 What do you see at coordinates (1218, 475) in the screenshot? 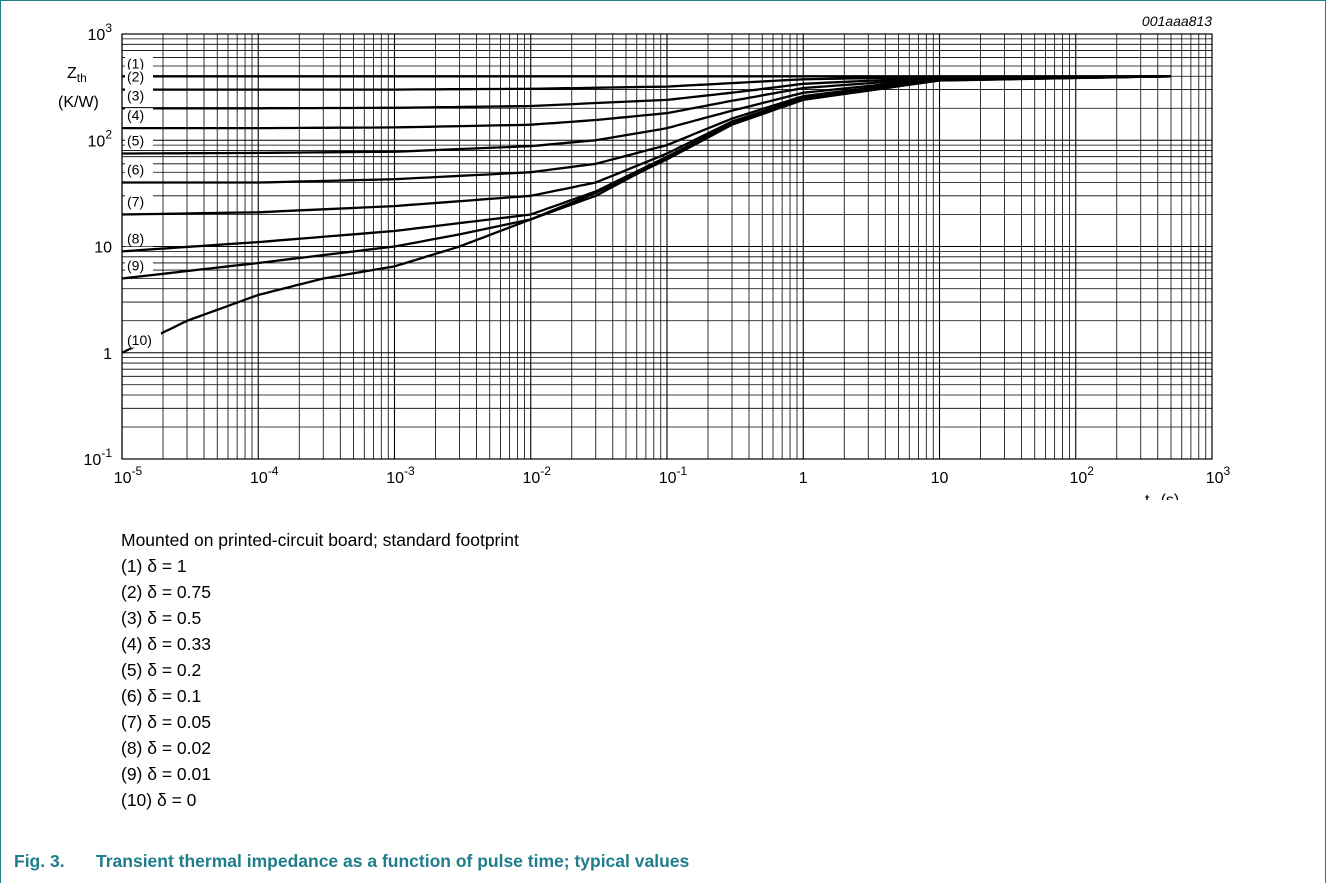
I see `x-tick-label: 10³` at bounding box center [1218, 475].